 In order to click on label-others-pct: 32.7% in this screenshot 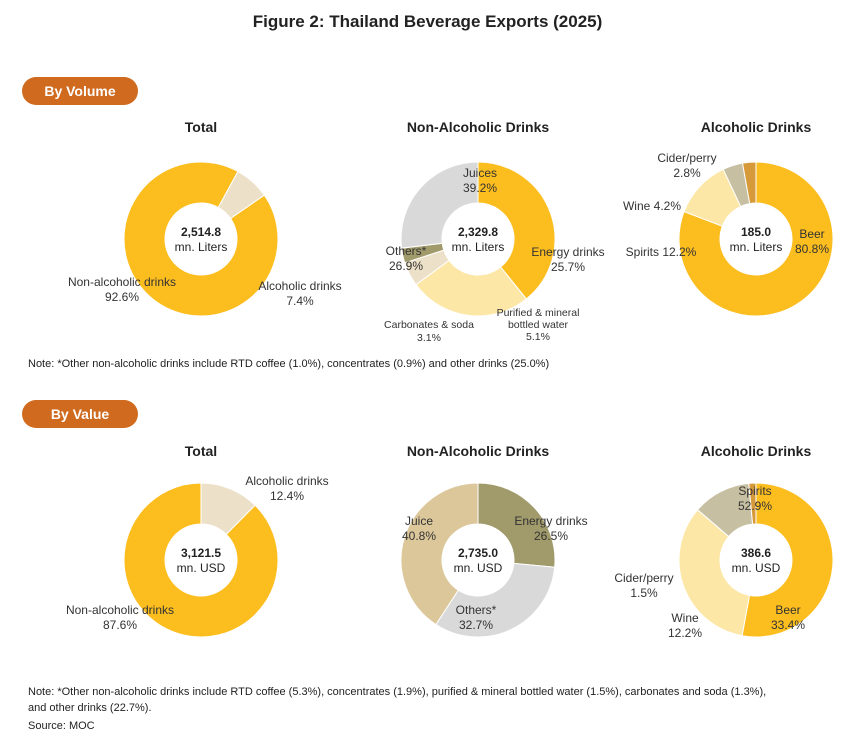, I will do `click(476, 625)`.